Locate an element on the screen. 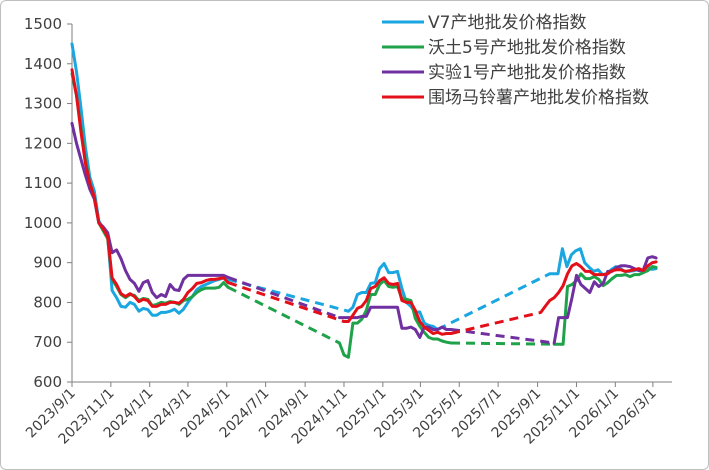  y-tick-label: 1100 is located at coordinates (43, 183).